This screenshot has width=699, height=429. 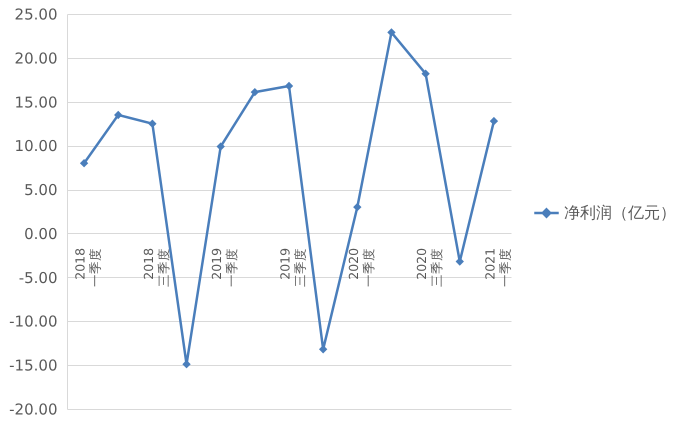 What do you see at coordinates (87, 267) in the screenshot?
I see `x-tick-label: 2018 一季度` at bounding box center [87, 267].